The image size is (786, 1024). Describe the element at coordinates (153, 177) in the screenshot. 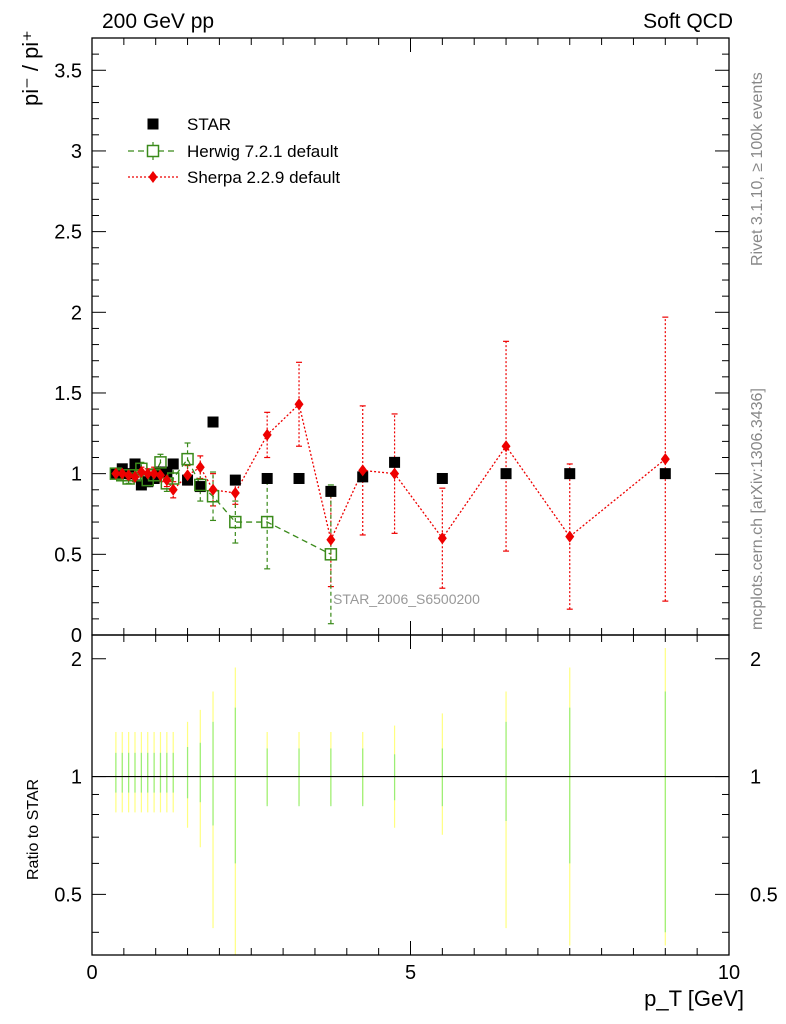

I see `legend-sherpa-marker` at that location.